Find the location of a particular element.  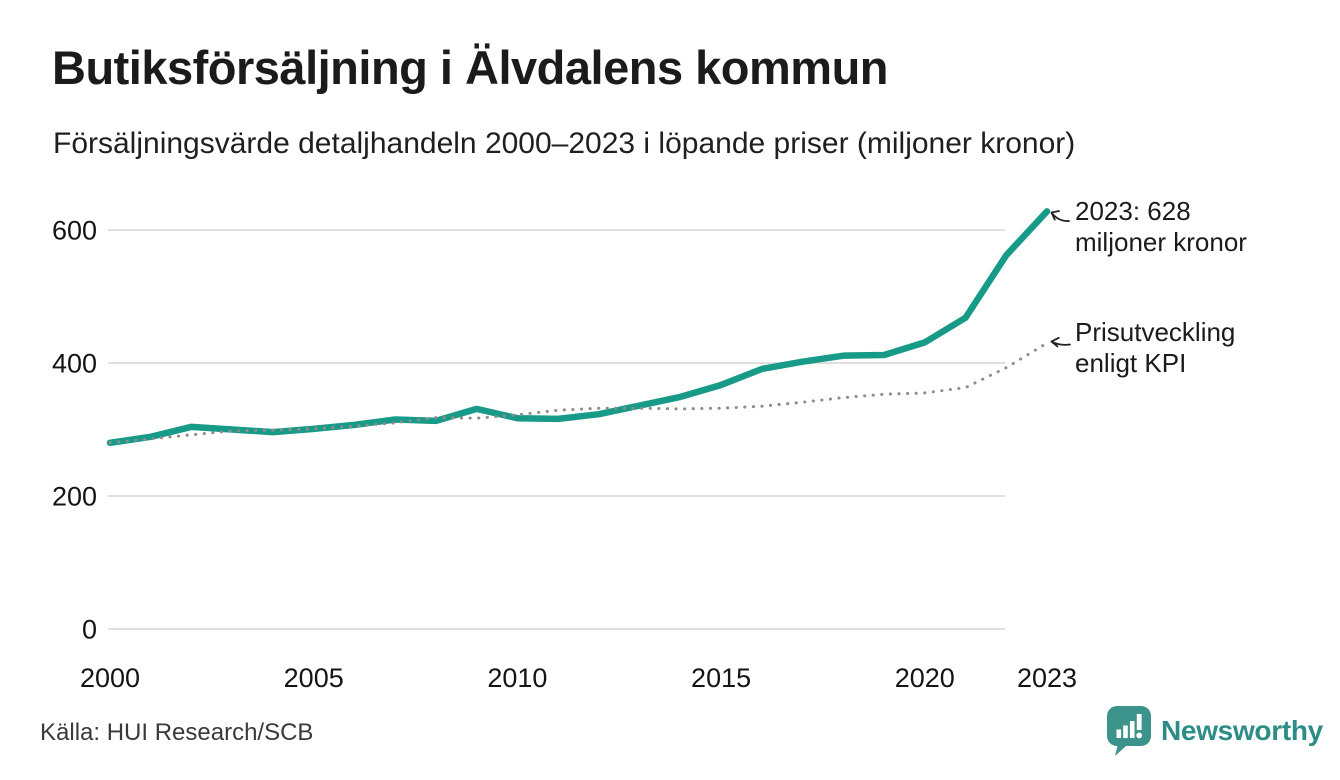

kpi-annotation: Prisutveckling enligt KPI is located at coordinates (1155, 348).